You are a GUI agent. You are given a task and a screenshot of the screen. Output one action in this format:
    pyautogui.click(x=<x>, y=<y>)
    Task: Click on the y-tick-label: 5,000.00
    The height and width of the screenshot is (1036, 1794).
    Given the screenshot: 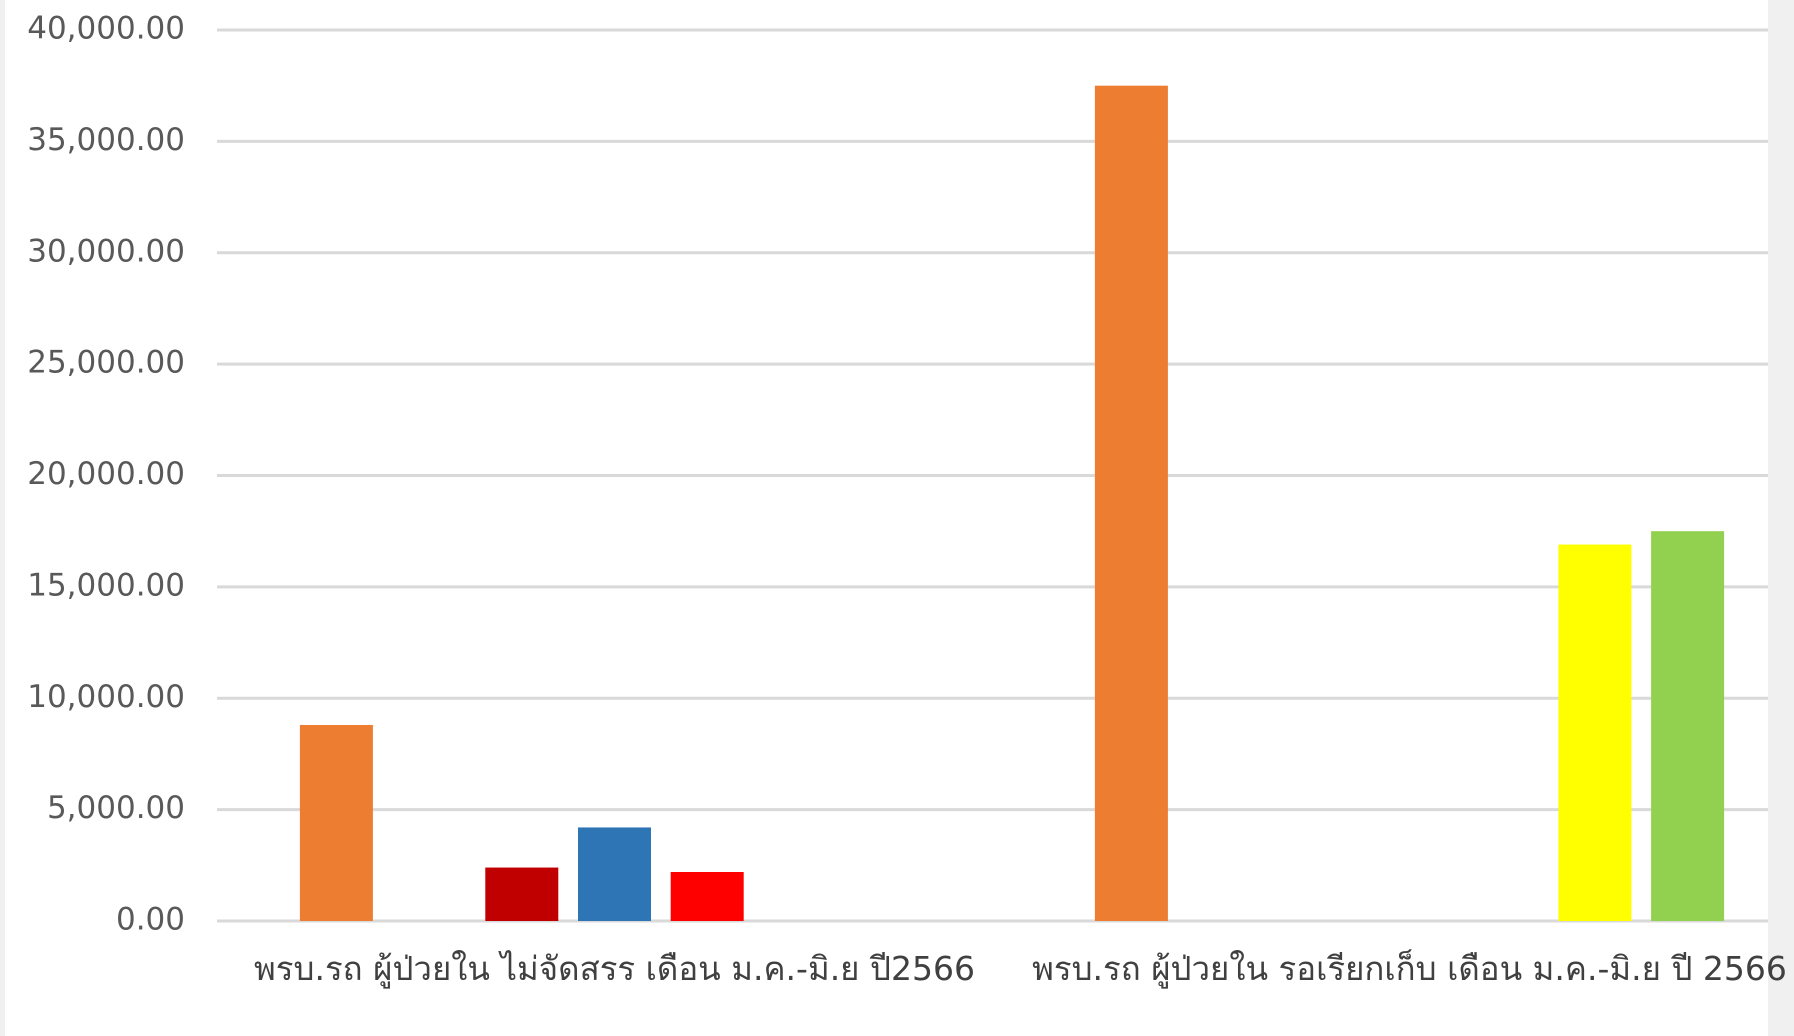 What is the action you would take?
    pyautogui.click(x=116, y=808)
    